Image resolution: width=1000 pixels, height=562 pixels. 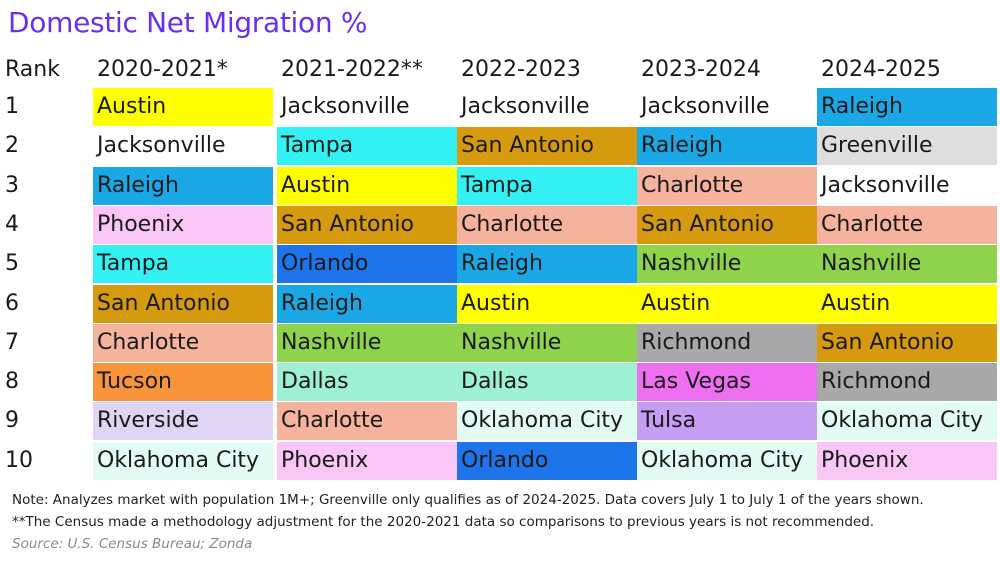 What do you see at coordinates (183, 421) in the screenshot?
I see `table-cell: Riverside` at bounding box center [183, 421].